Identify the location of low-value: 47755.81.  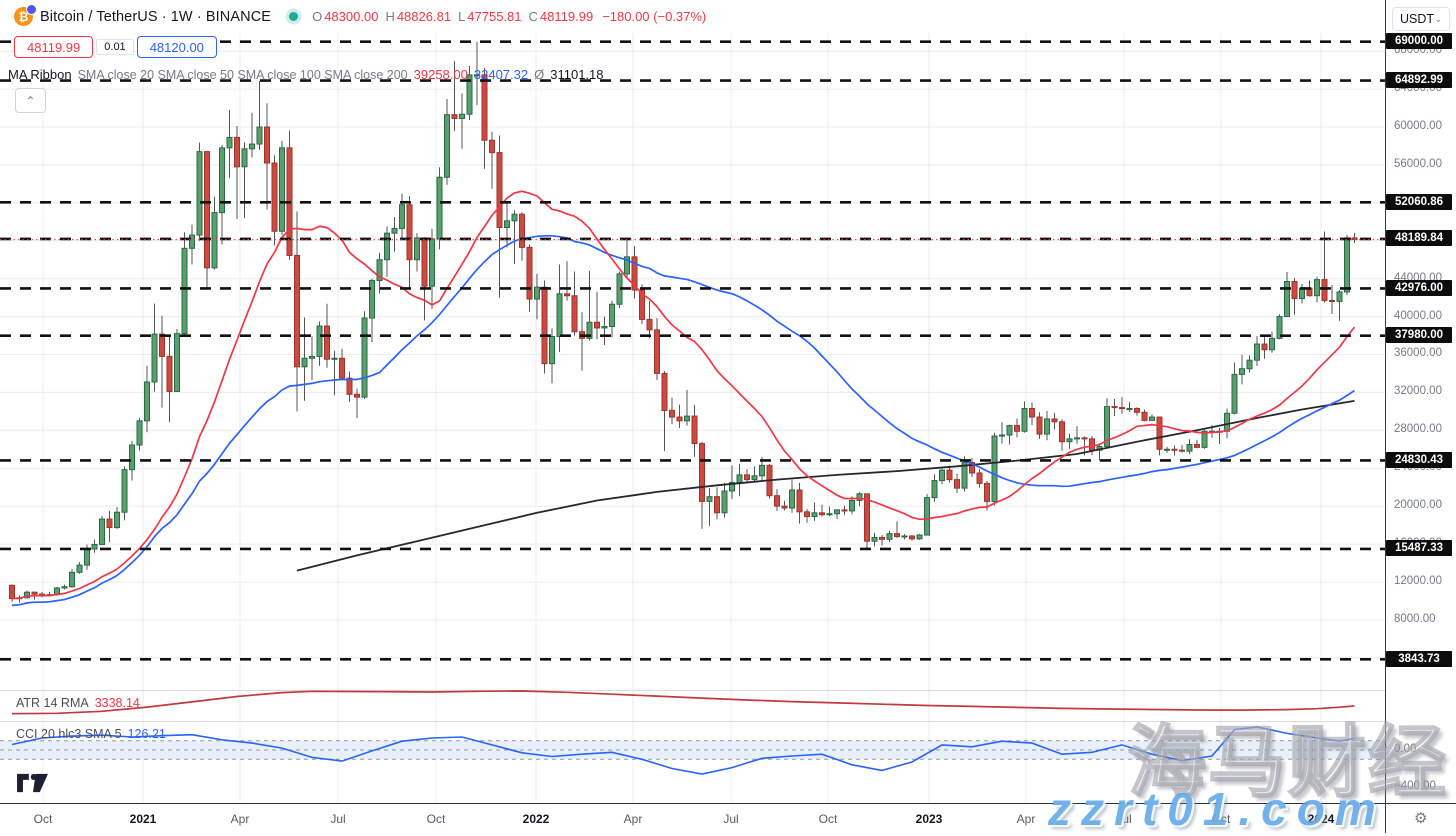
(494, 16).